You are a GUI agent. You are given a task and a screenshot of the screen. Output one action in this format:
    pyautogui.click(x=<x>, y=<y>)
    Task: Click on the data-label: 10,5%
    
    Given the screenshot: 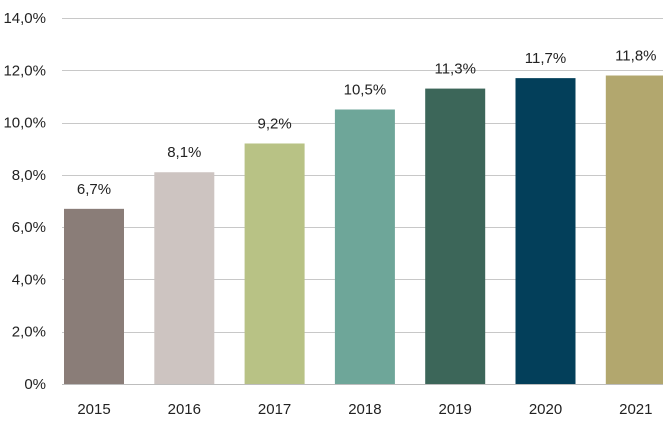 What is the action you would take?
    pyautogui.click(x=365, y=90)
    